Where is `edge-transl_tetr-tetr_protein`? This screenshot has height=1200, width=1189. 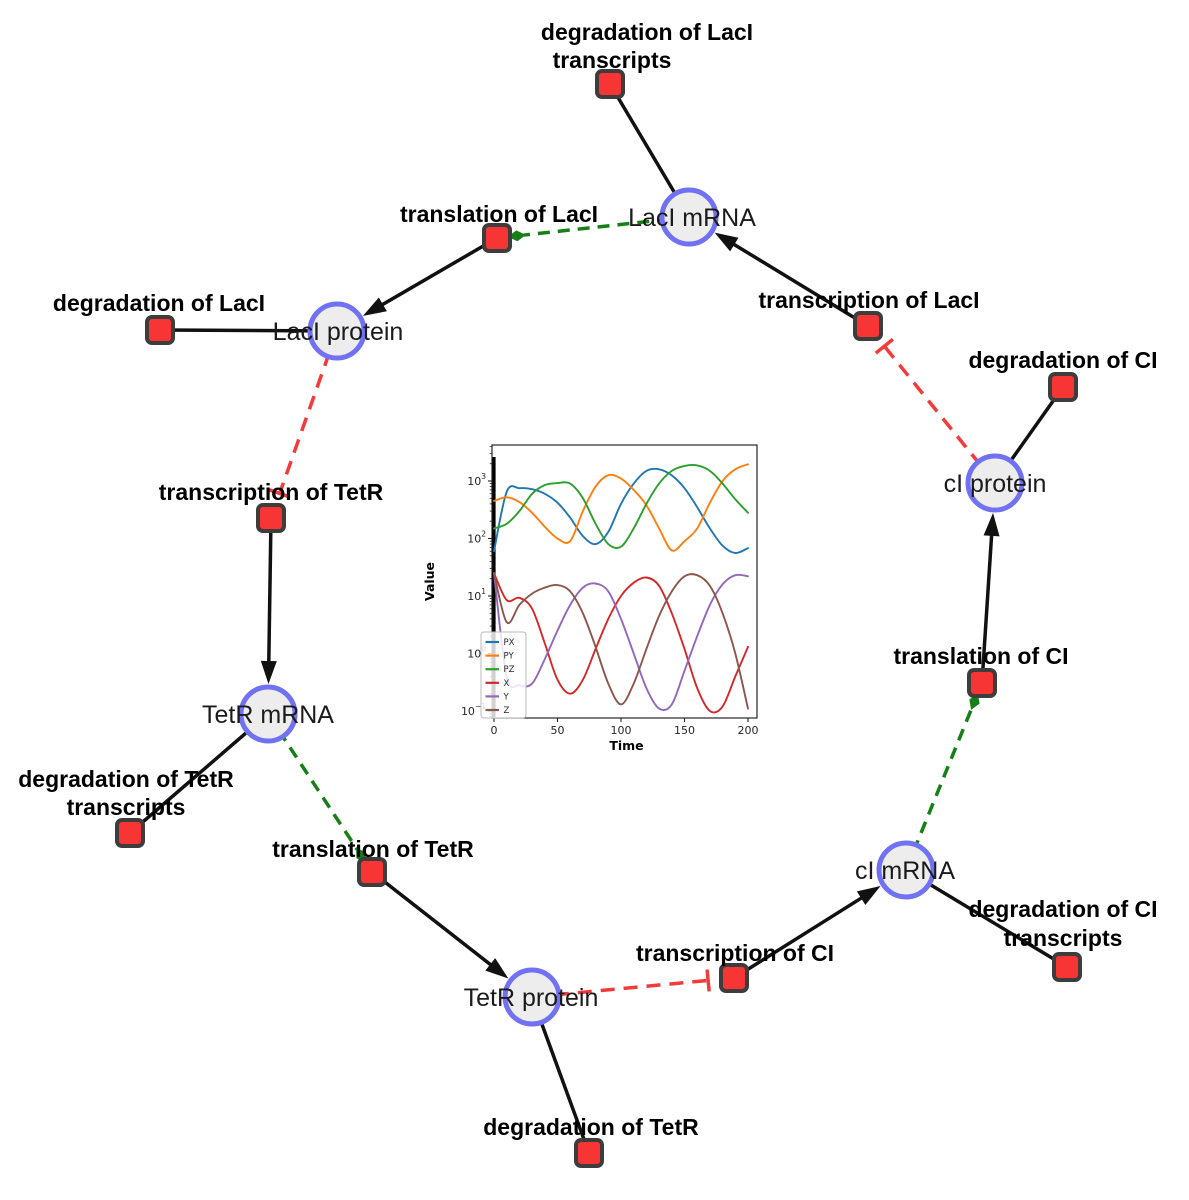
edge-transl_tetr-tetr_protein is located at coordinates (432, 919).